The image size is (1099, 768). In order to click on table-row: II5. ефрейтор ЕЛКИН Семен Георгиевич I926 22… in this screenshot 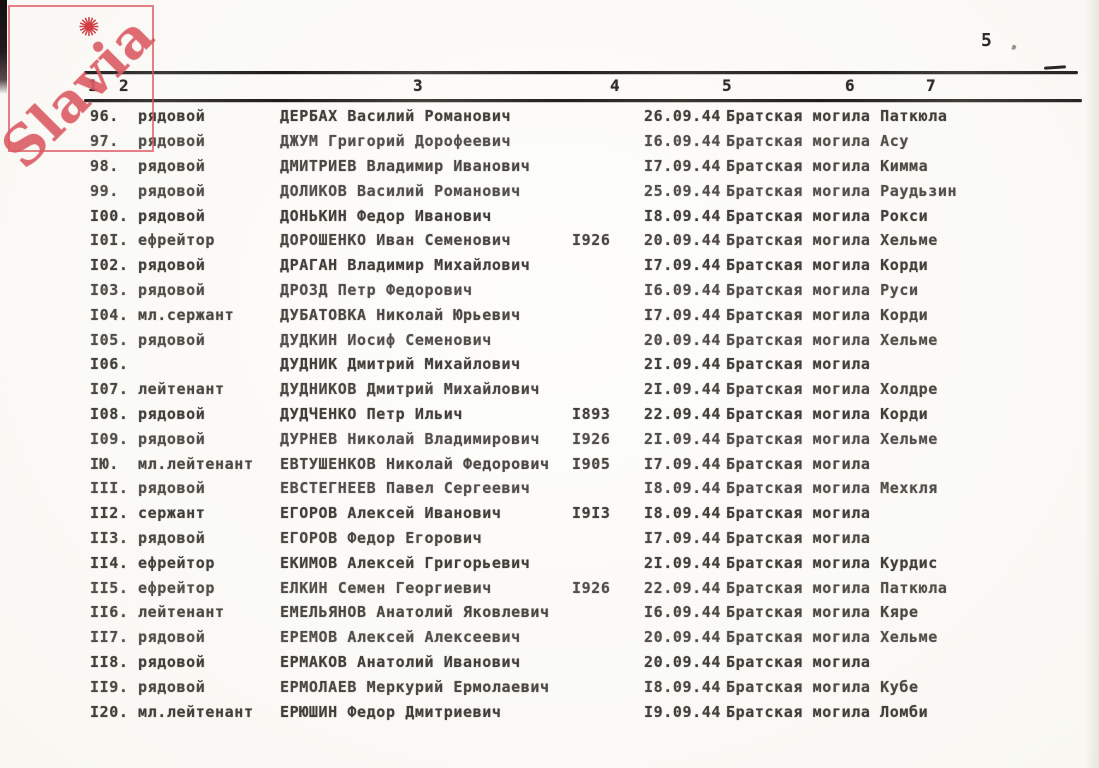, I will do `click(585, 587)`.